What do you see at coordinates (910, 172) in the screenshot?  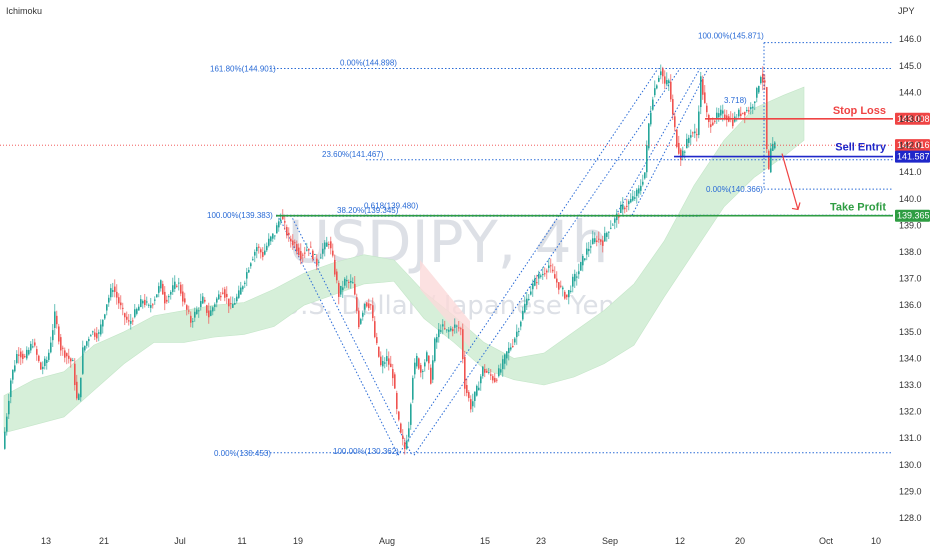 I see `y-tick-label: 141.0` at bounding box center [910, 172].